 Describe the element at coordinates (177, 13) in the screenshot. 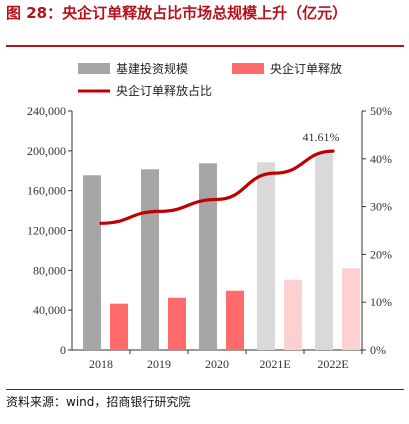

I see `chart-title: 图 28：央企订单释放占比市场总规模上升（亿元）` at that location.